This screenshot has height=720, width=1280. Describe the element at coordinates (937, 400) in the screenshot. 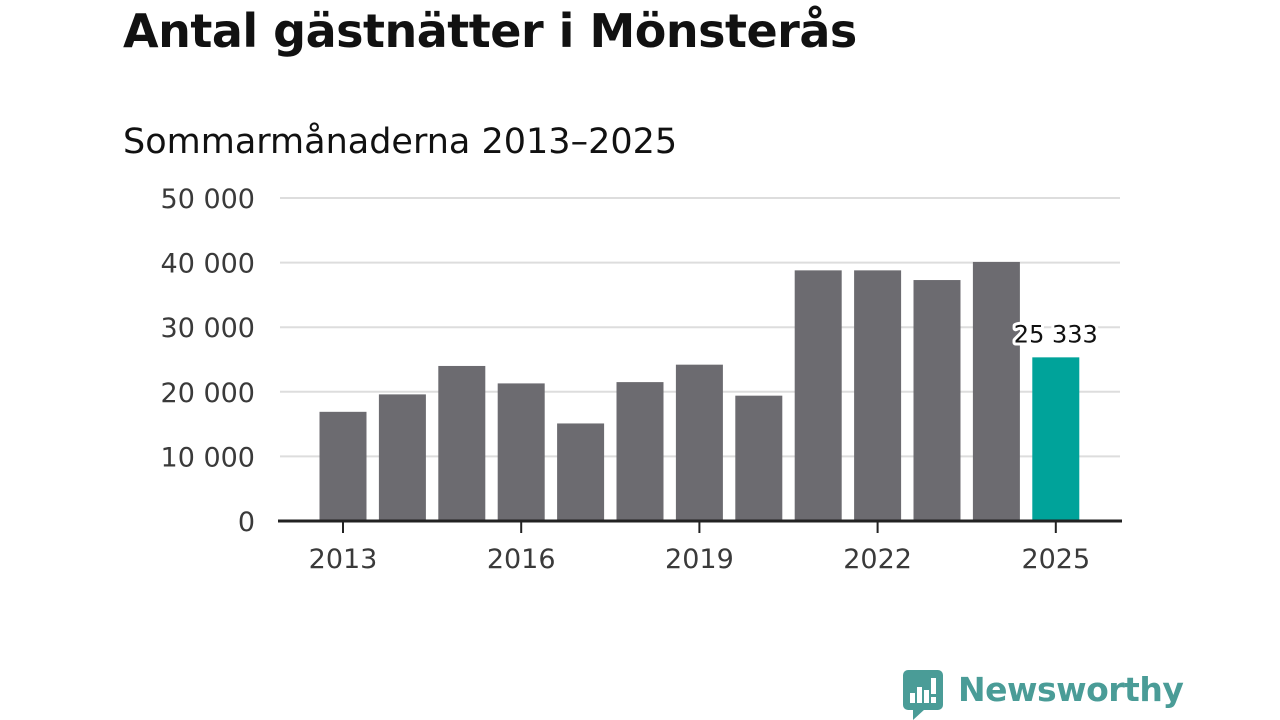

I see `bar-2023` at that location.